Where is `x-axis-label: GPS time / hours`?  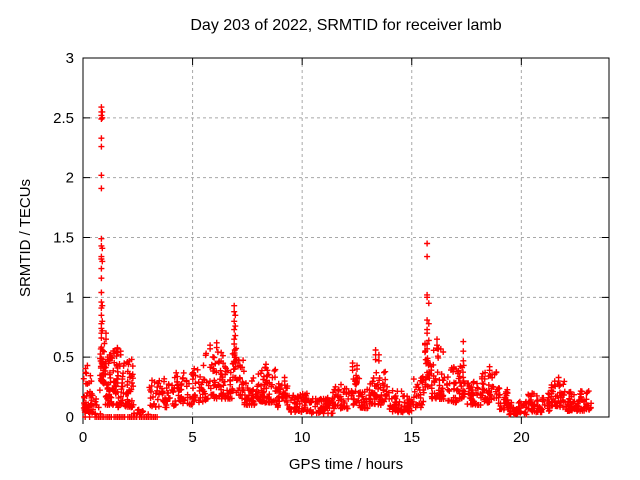 x-axis-label: GPS time / hours is located at coordinates (346, 464).